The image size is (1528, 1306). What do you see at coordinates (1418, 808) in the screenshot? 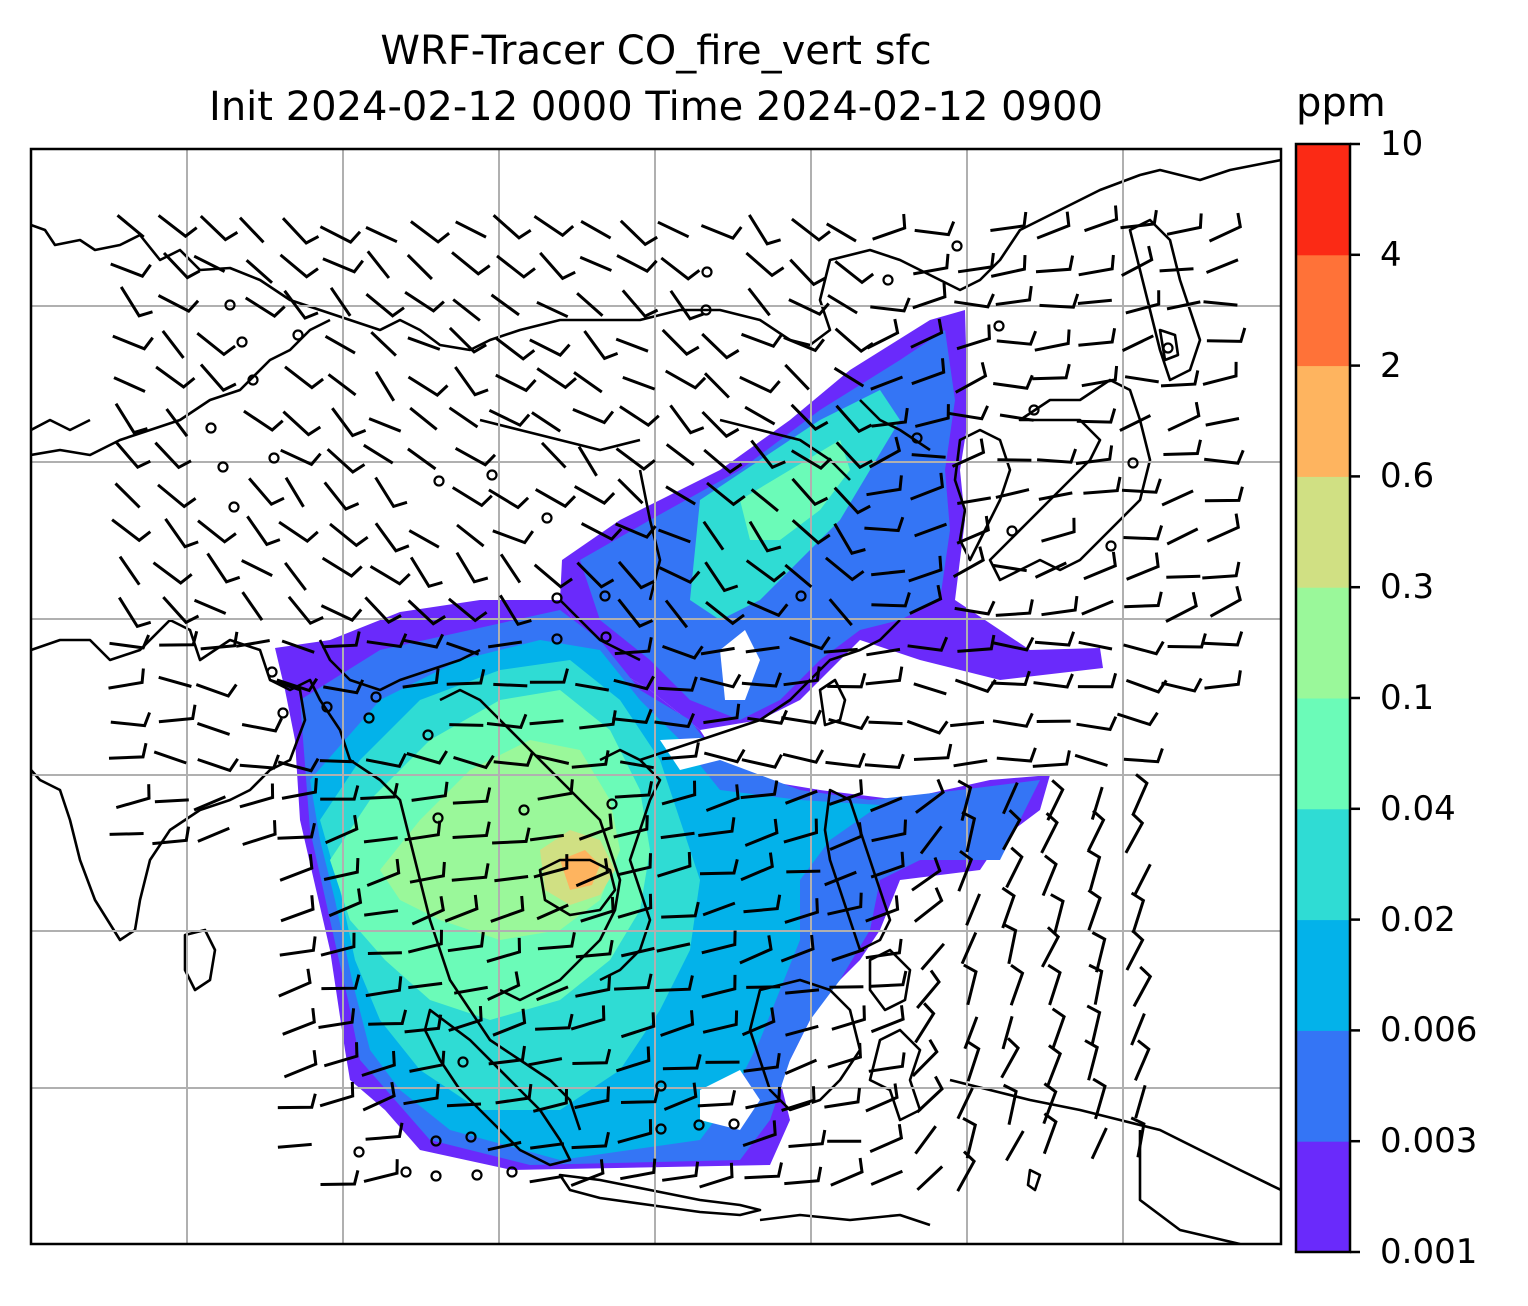
I see `colorbar-tick-label: 0.04` at bounding box center [1418, 808].